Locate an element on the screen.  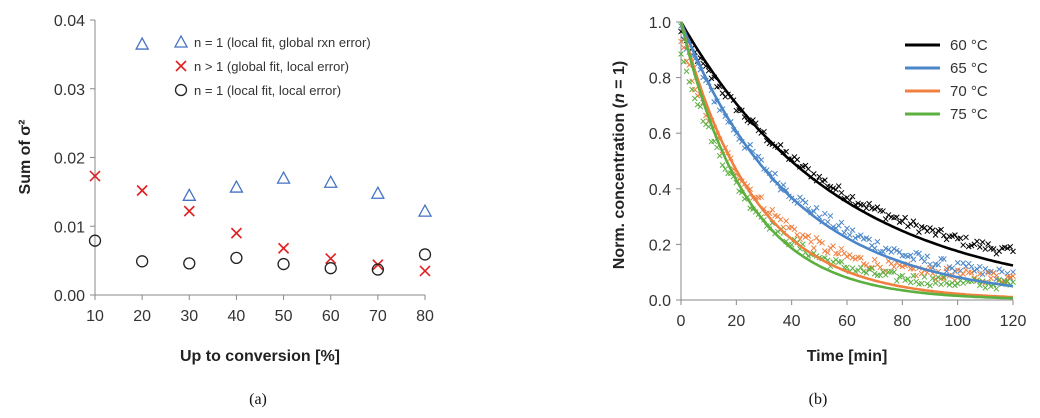
chart-a-y-tick-label: 0.03 is located at coordinates (69, 90).